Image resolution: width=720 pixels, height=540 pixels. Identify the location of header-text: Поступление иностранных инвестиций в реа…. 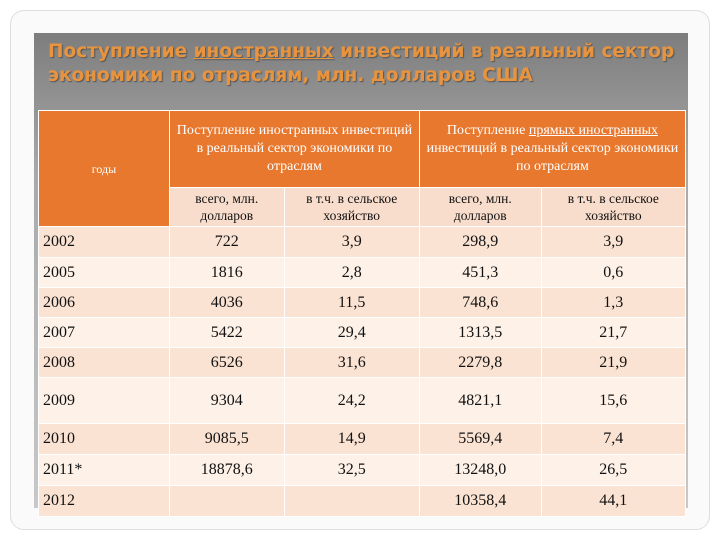
(294, 148).